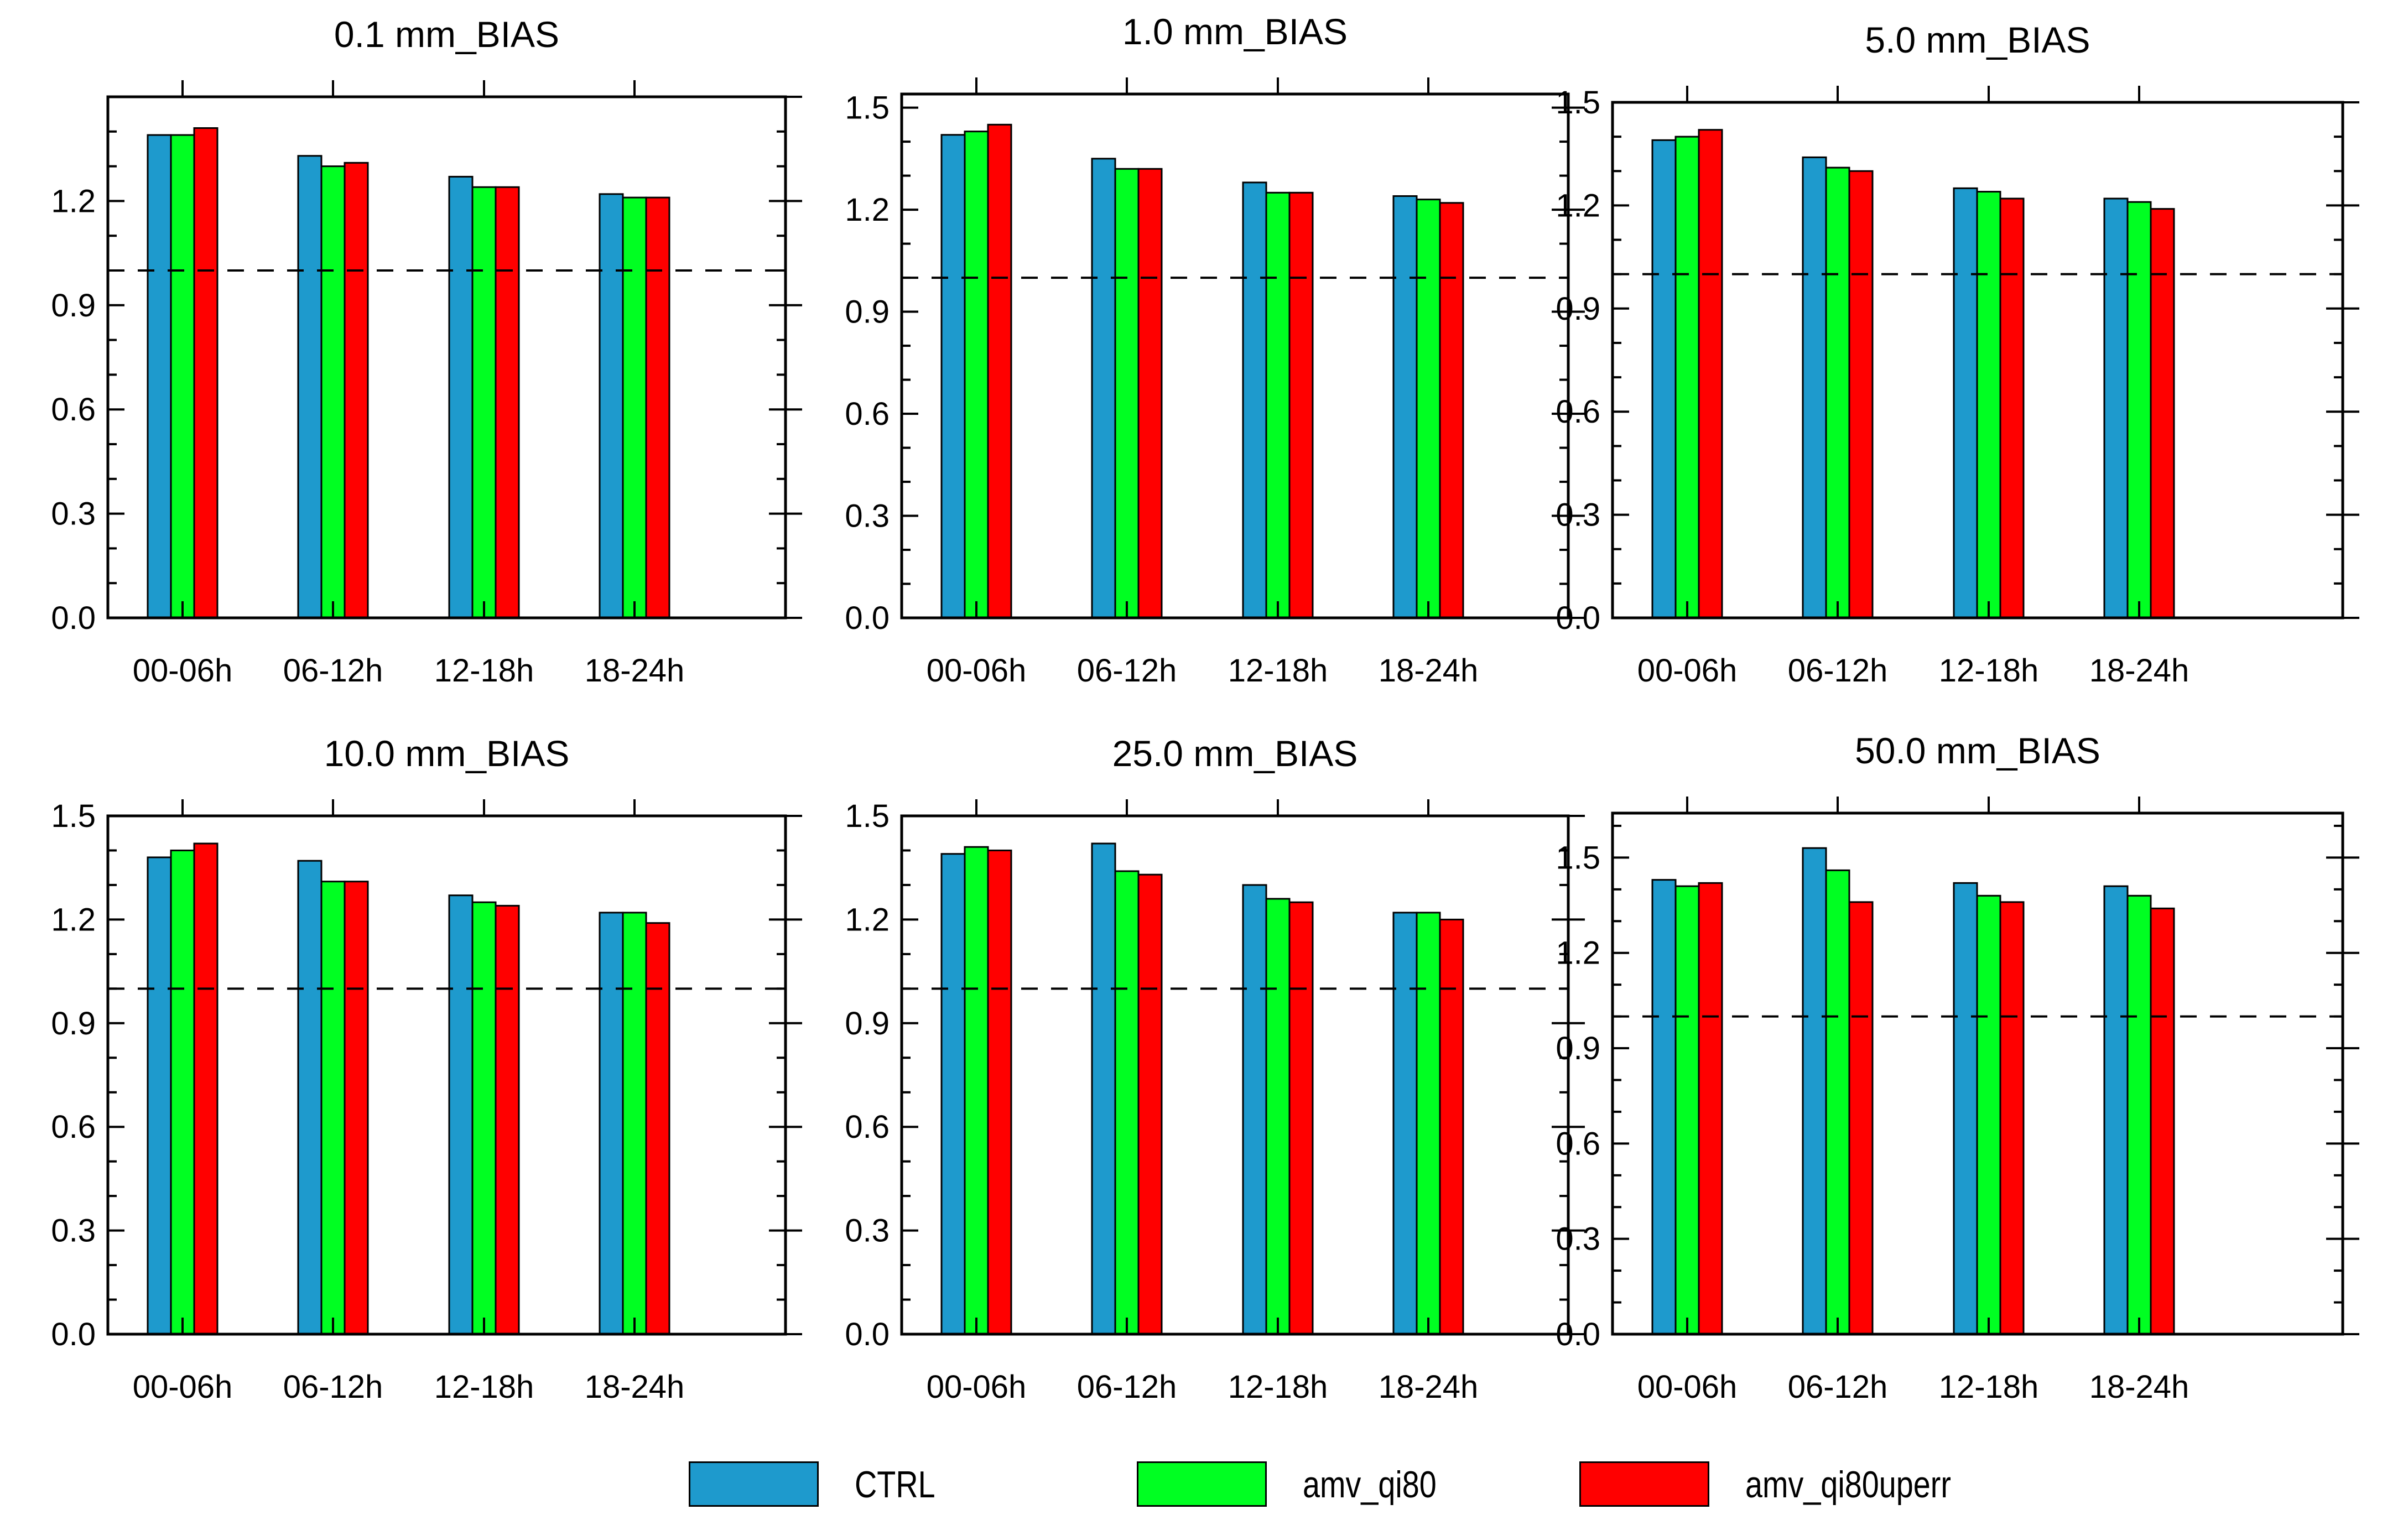 This screenshot has width=2408, height=1525. I want to click on legend-swatch-ctrl, so click(754, 1484).